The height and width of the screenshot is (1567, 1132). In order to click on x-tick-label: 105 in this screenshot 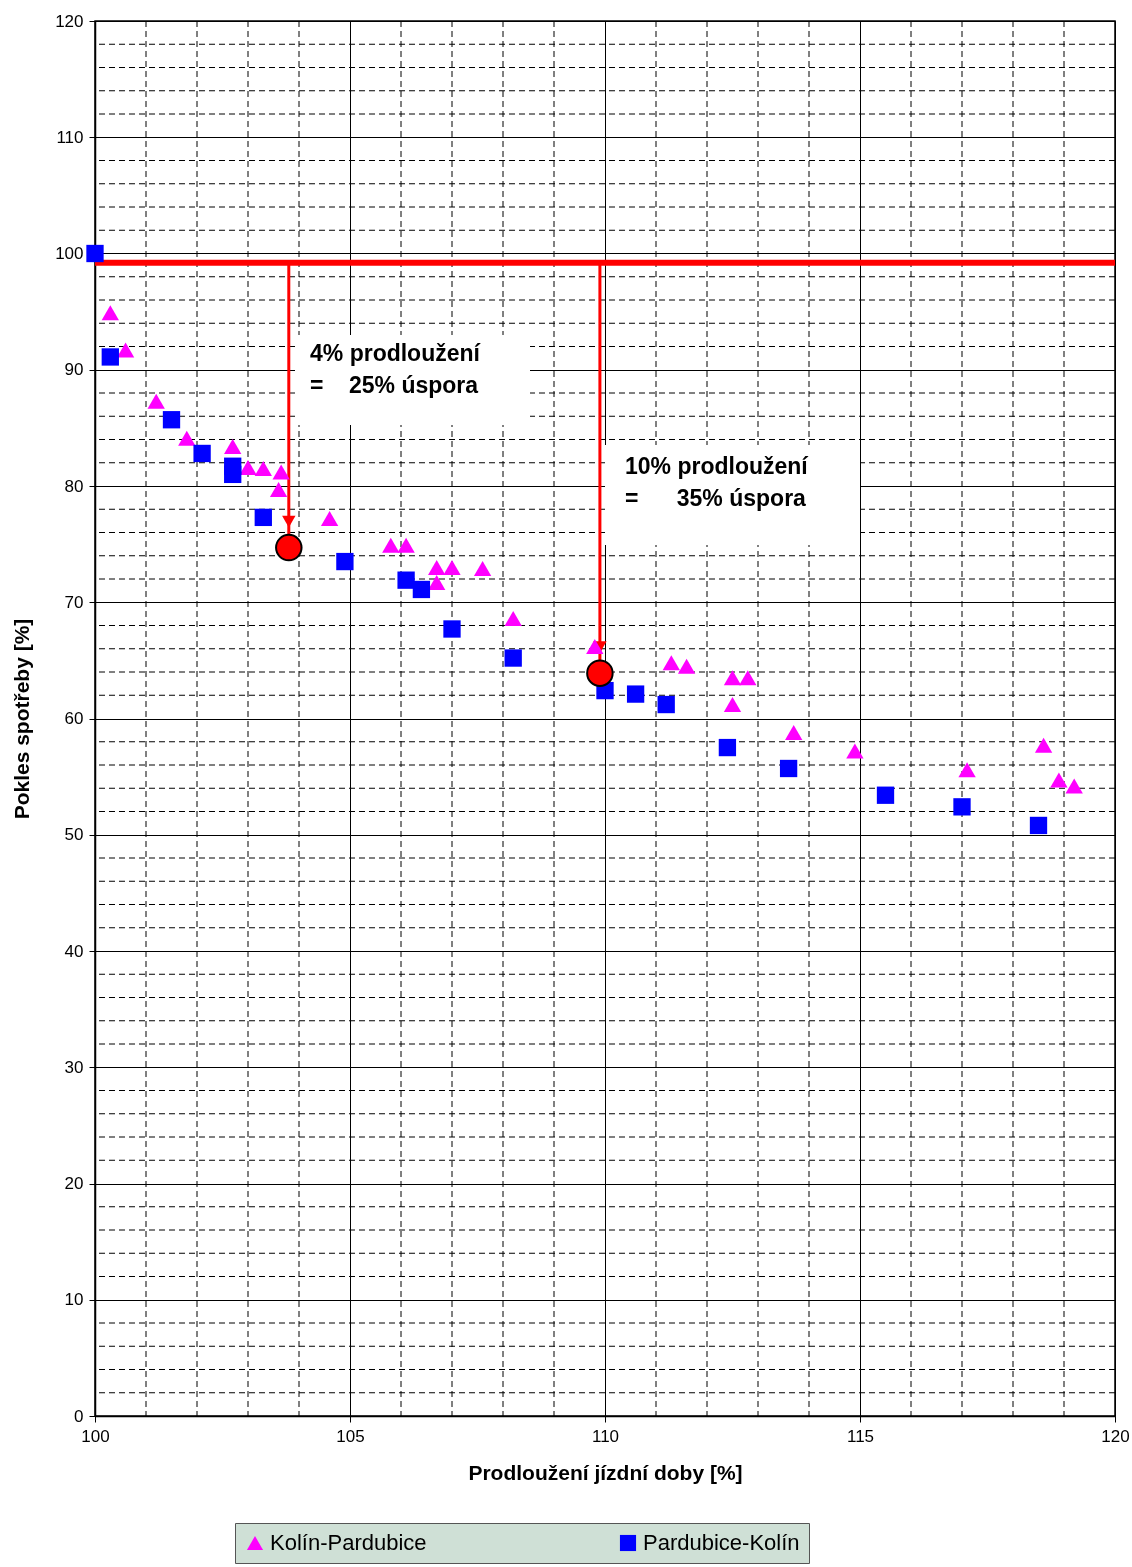, I will do `click(350, 1436)`.